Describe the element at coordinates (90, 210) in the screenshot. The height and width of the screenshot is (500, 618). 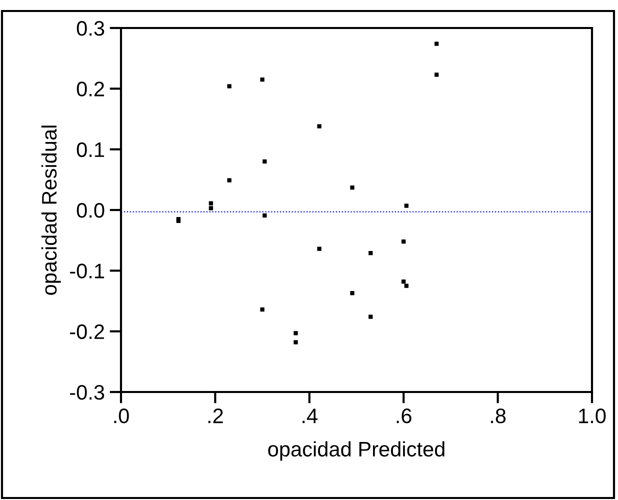
I see `y-tick-label: 0.0` at that location.